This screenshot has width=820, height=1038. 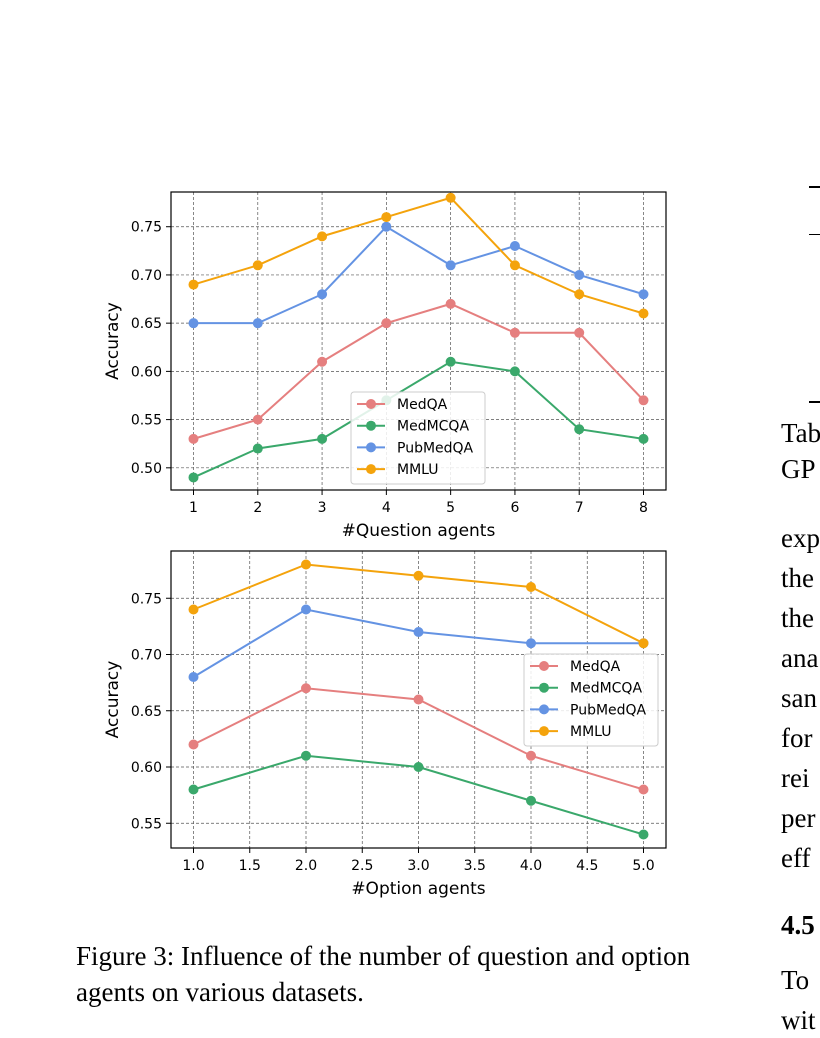 What do you see at coordinates (418, 889) in the screenshot?
I see `x-axis-label: #Option agents` at bounding box center [418, 889].